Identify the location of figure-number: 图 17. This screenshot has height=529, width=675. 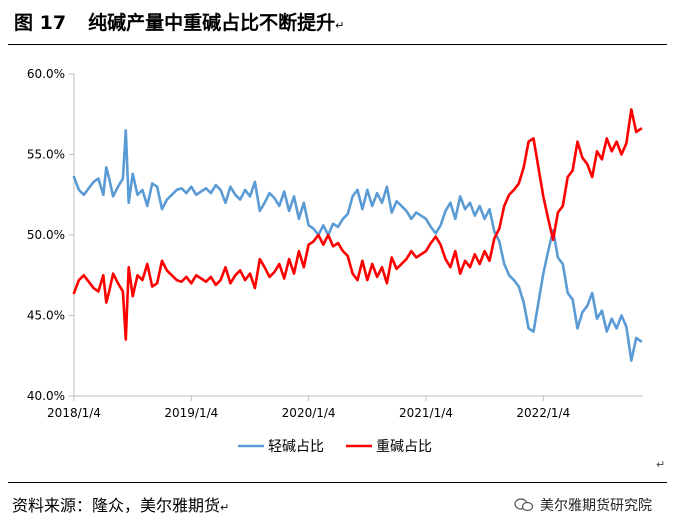
(40, 23).